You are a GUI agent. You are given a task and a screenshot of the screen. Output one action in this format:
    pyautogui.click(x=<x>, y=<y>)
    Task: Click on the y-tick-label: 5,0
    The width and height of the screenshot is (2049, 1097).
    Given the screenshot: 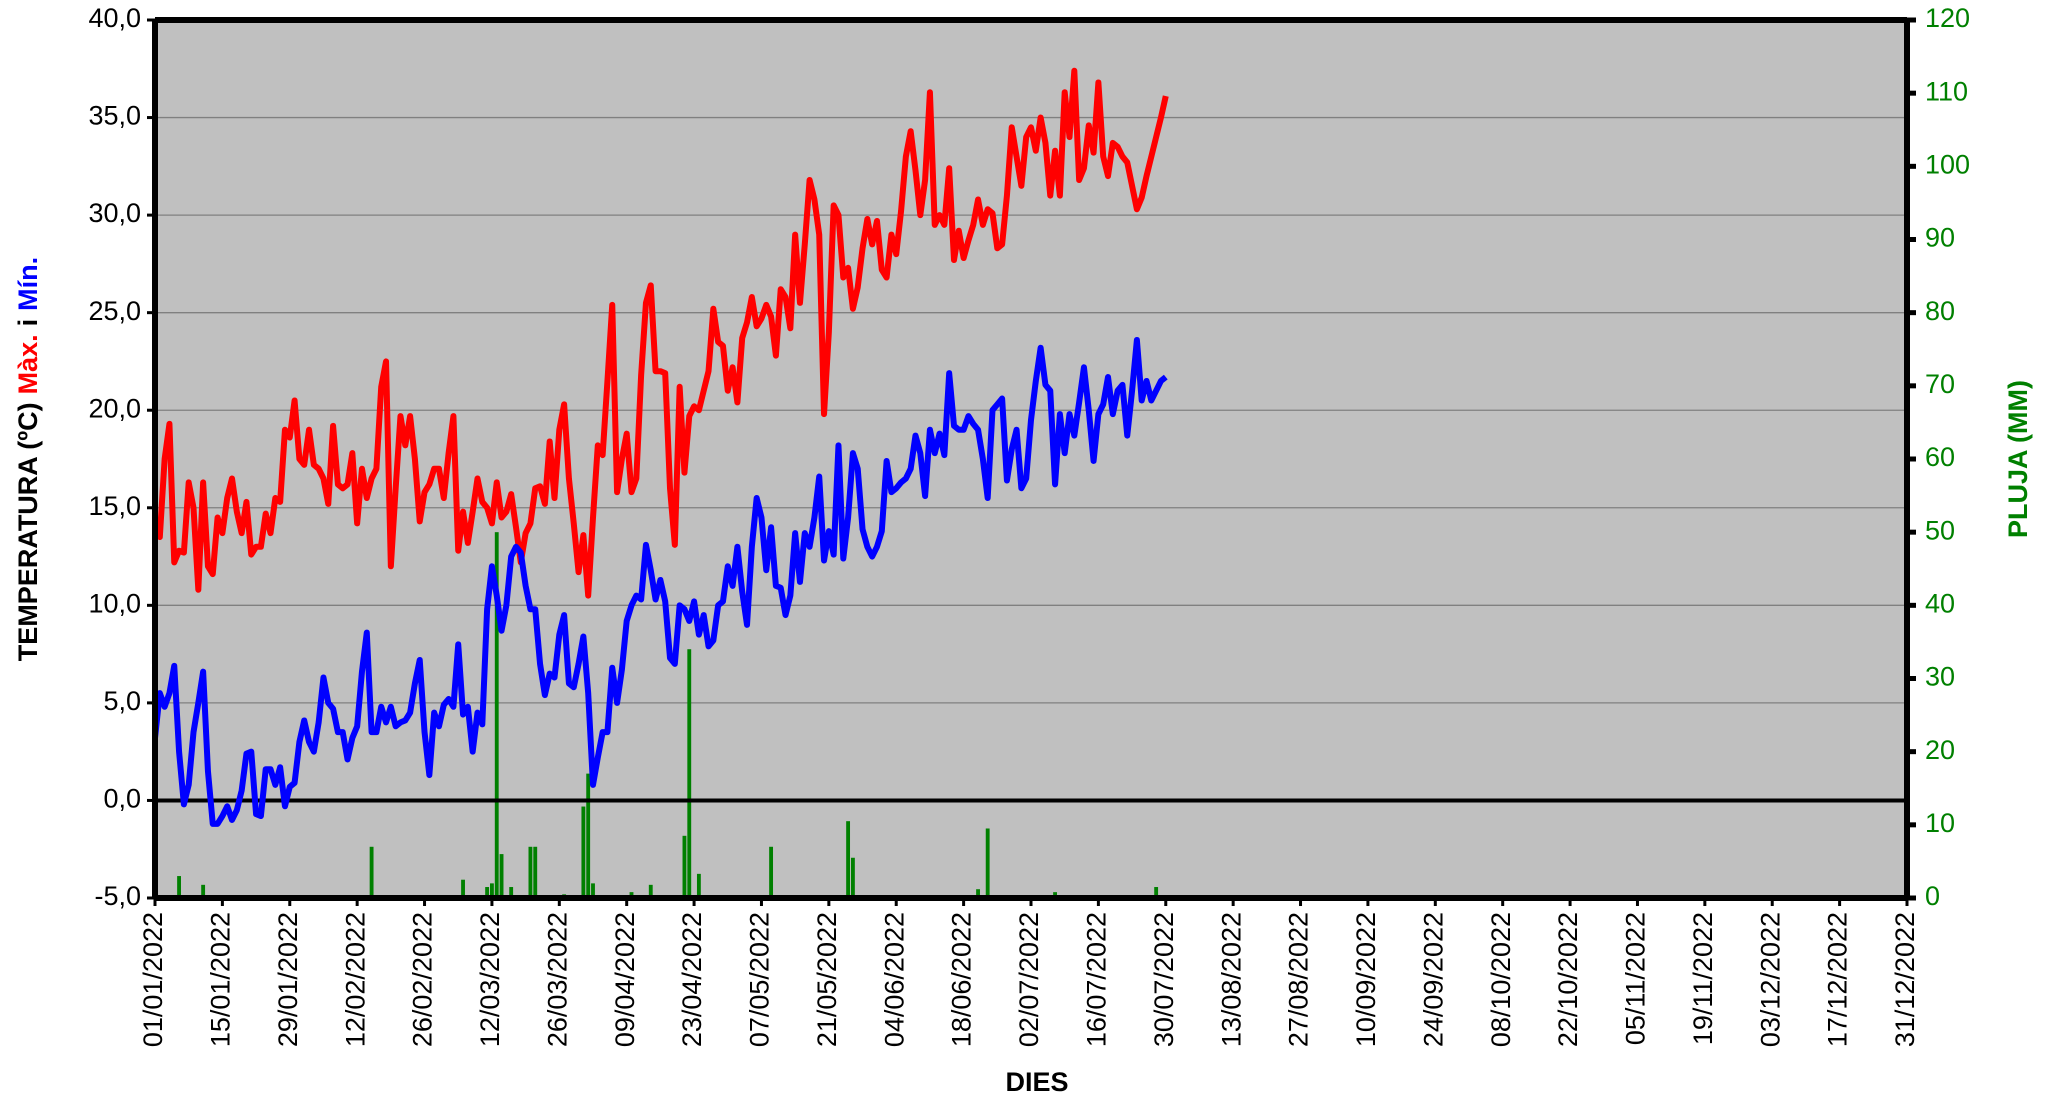 What is the action you would take?
    pyautogui.click(x=122, y=701)
    